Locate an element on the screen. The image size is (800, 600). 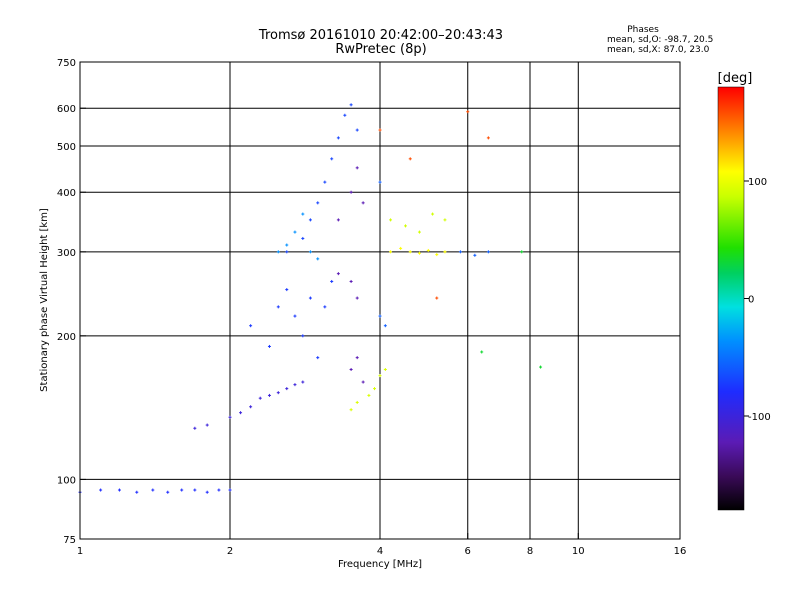
colorbar-tick-label: 0 is located at coordinates (751, 300).